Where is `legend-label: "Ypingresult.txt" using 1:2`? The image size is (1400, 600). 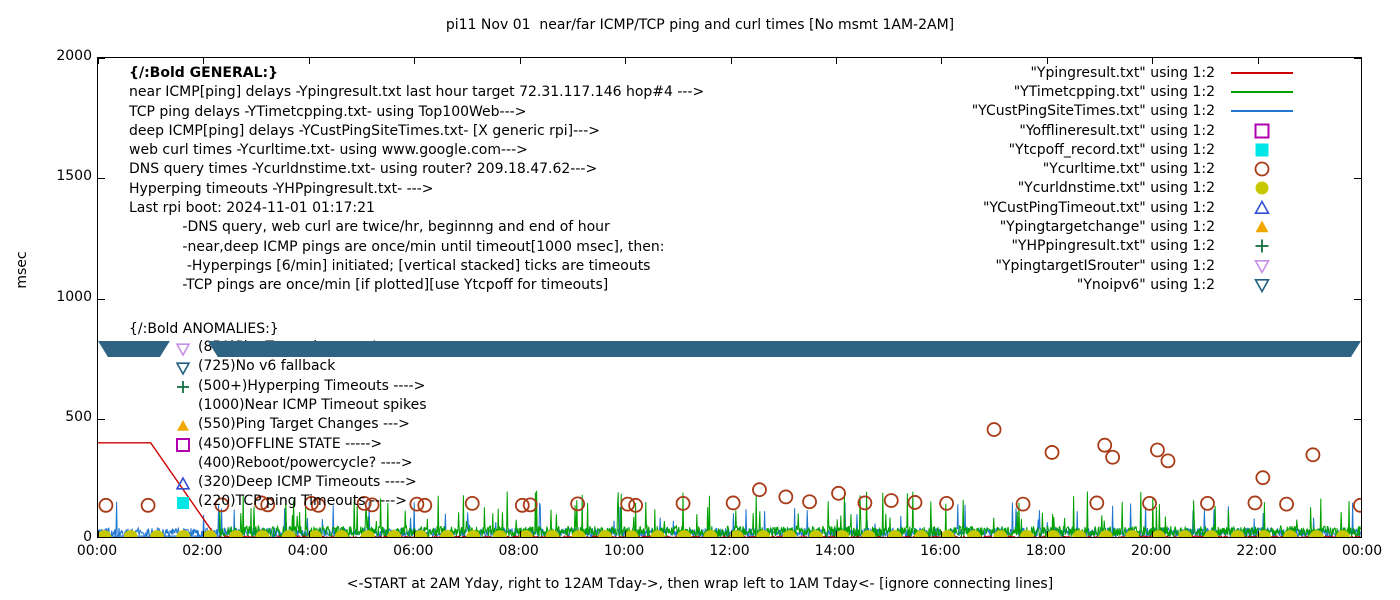
legend-label: "Ypingresult.txt" using 1:2 is located at coordinates (1122, 72).